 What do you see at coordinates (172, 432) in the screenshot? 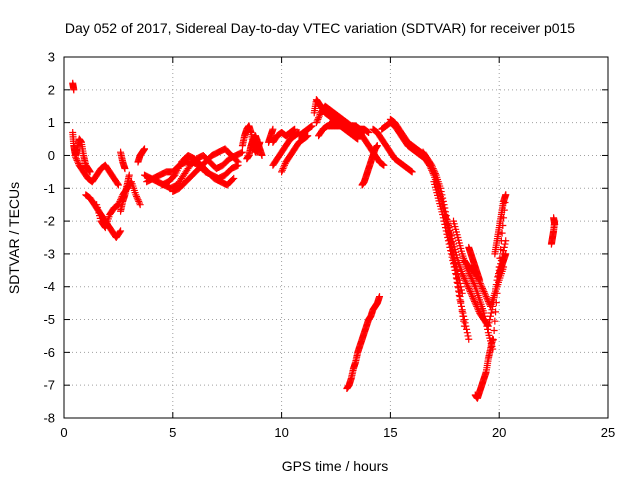
I see `x-tick-label: 5` at bounding box center [172, 432].